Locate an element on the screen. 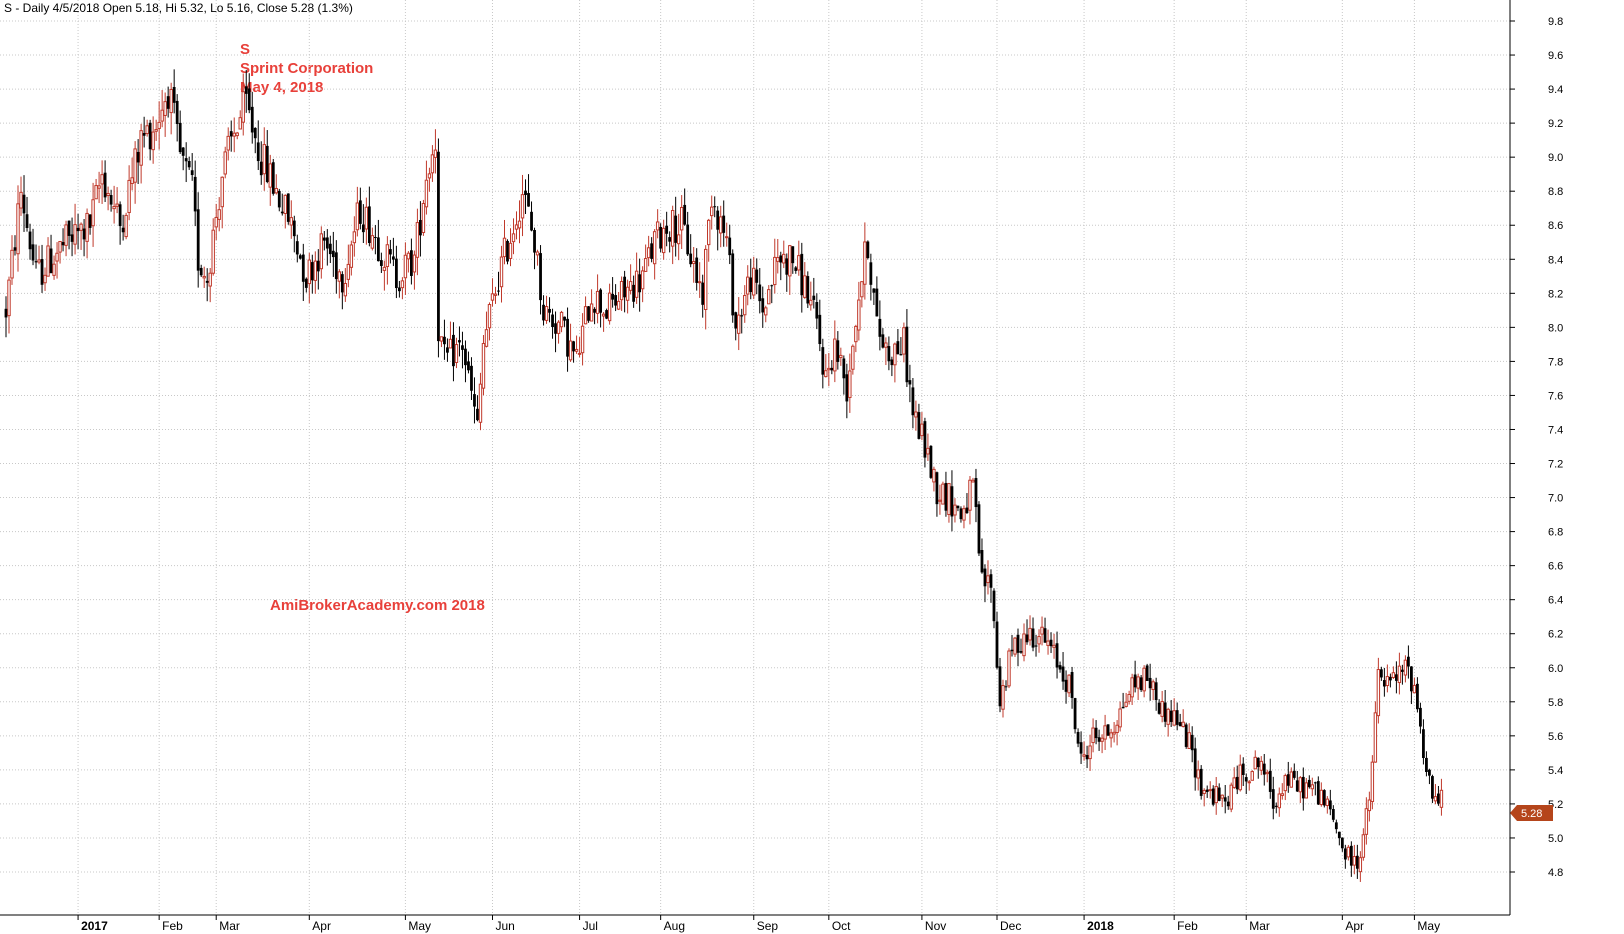 The width and height of the screenshot is (1624, 934). y-tick-label: 5.6 is located at coordinates (1555, 737).